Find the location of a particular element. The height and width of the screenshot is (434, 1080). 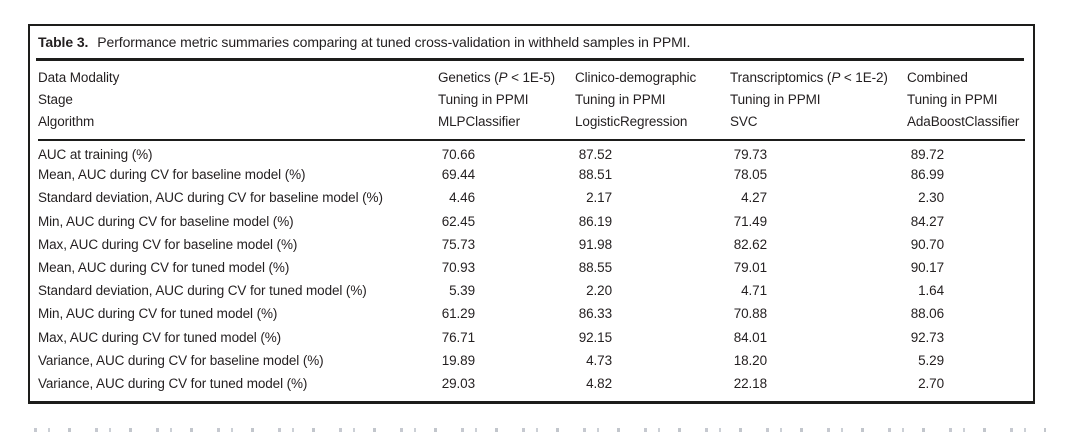

cell-value: 78.05 is located at coordinates (750, 175).